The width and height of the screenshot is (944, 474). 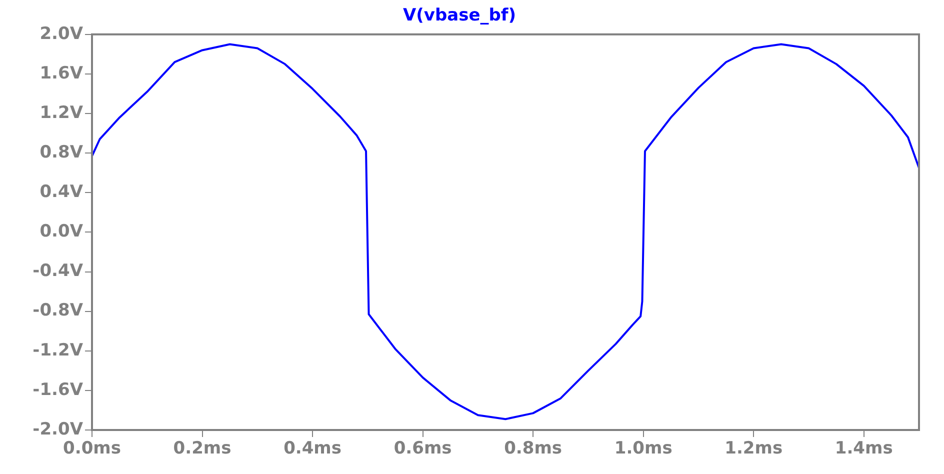 What do you see at coordinates (58, 390) in the screenshot?
I see `y-tick-label: -1.6V` at bounding box center [58, 390].